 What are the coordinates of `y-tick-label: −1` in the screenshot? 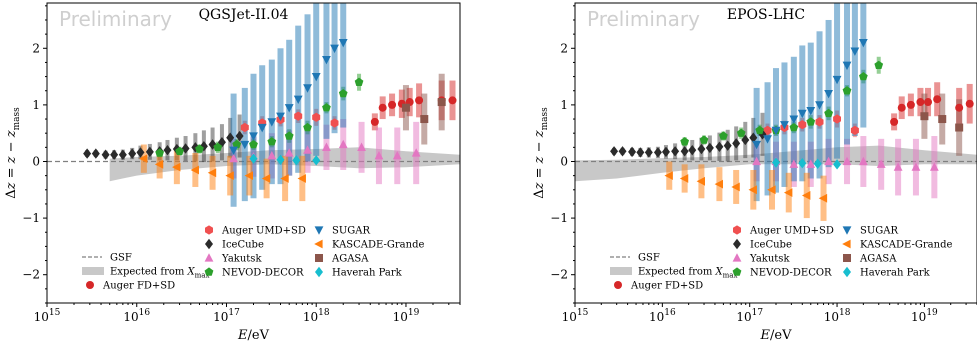 It's located at (559, 218).